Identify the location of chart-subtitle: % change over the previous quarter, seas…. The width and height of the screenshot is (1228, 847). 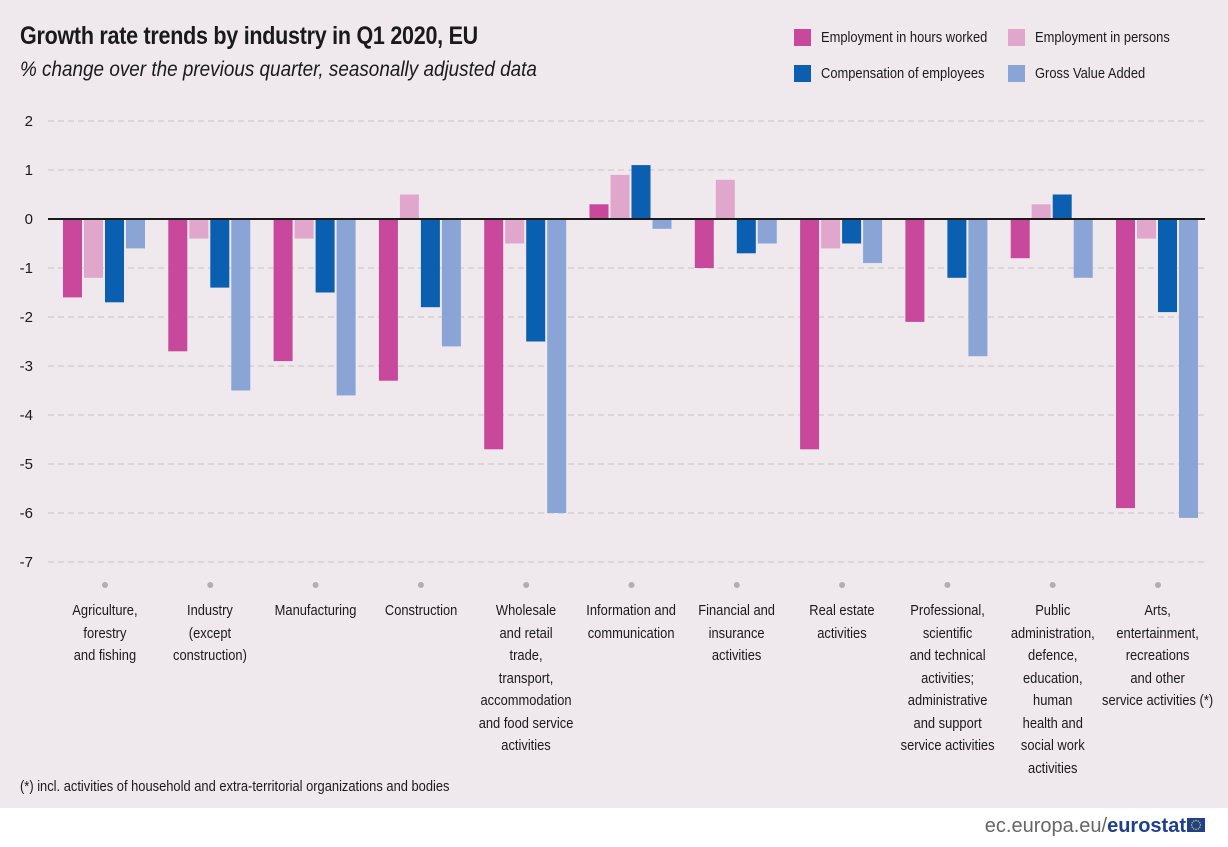
(278, 69).